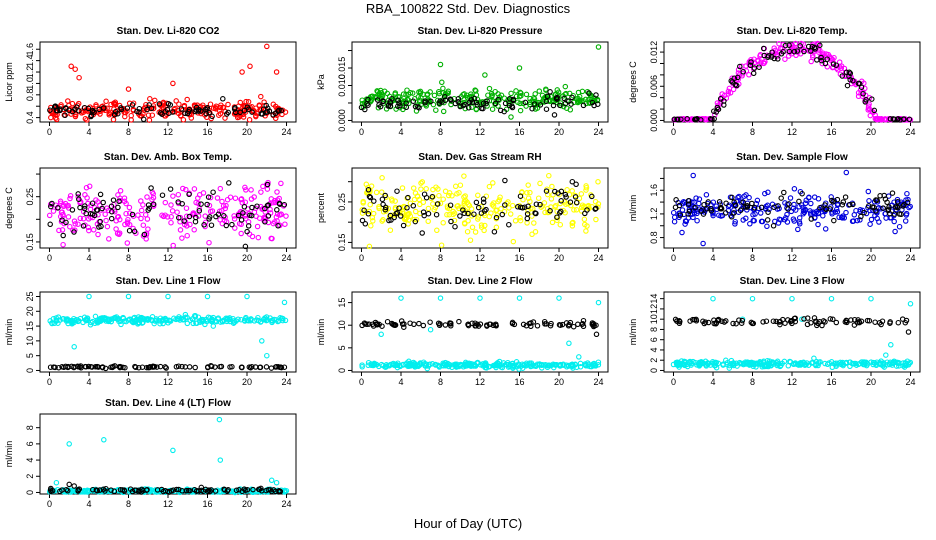 Image resolution: width=936 pixels, height=540 pixels. What do you see at coordinates (168, 132) in the screenshot?
I see `x-tick-label: 12` at bounding box center [168, 132].